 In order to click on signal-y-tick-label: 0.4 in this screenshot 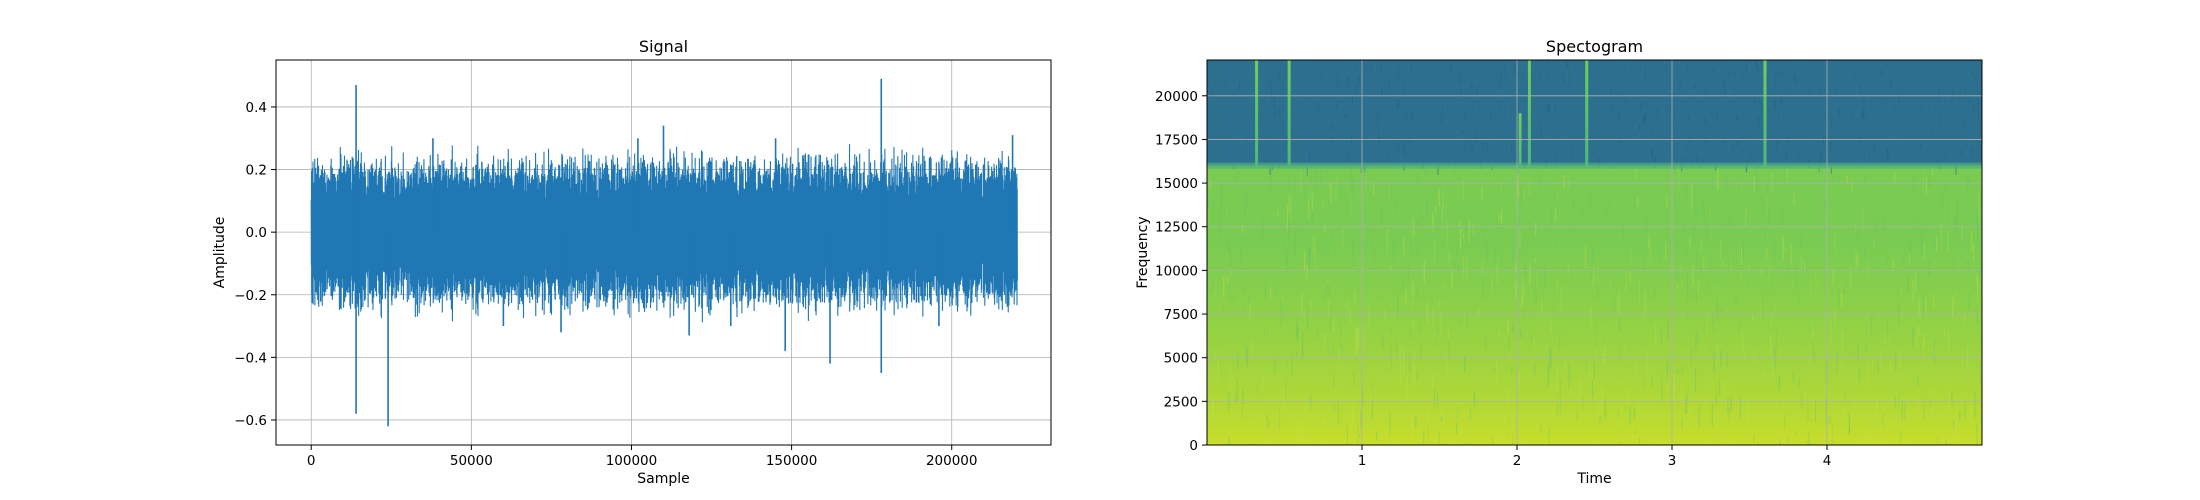, I will do `click(256, 108)`.